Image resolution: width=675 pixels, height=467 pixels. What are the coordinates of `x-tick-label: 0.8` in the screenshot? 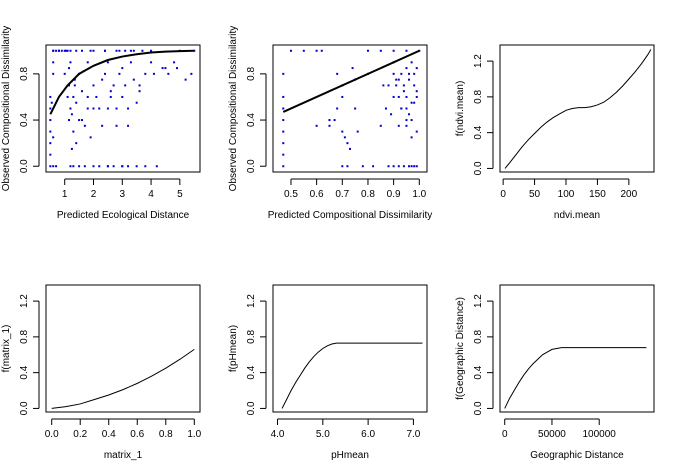 It's located at (368, 194).